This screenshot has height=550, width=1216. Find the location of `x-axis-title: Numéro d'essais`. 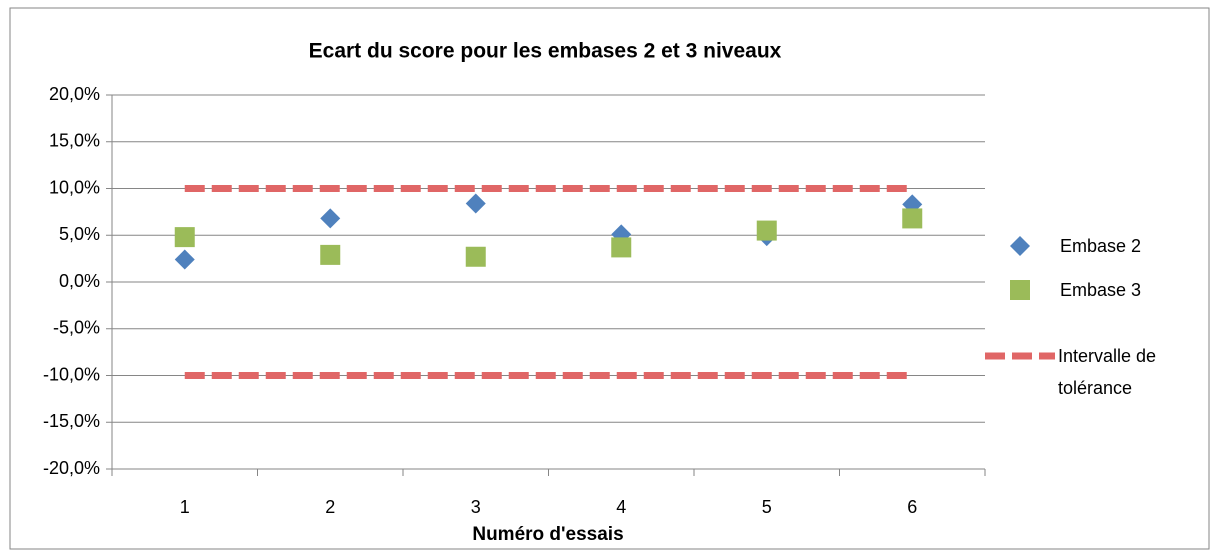

x-axis-title: Numéro d'essais is located at coordinates (547, 534).